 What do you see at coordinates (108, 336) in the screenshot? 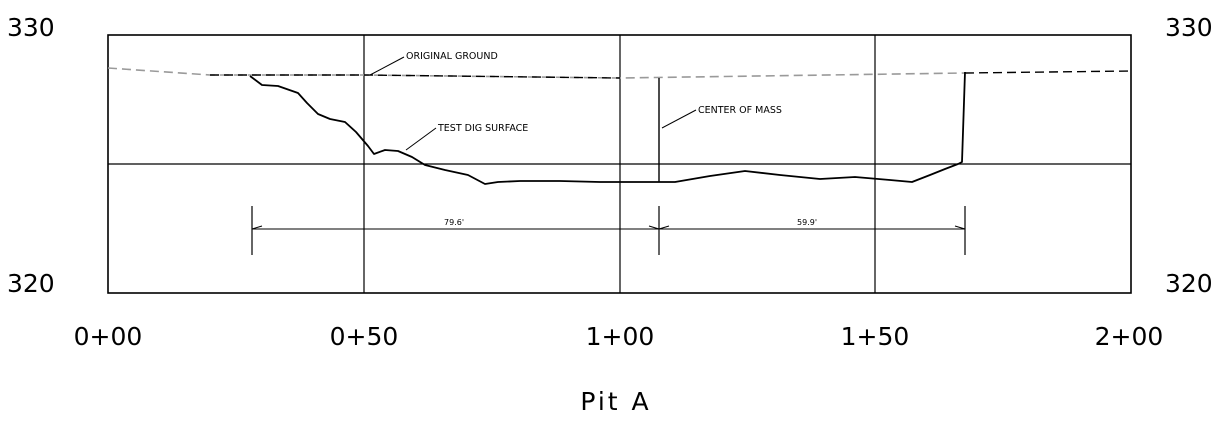
I see `x-tick-0-00: 0+00` at bounding box center [108, 336].